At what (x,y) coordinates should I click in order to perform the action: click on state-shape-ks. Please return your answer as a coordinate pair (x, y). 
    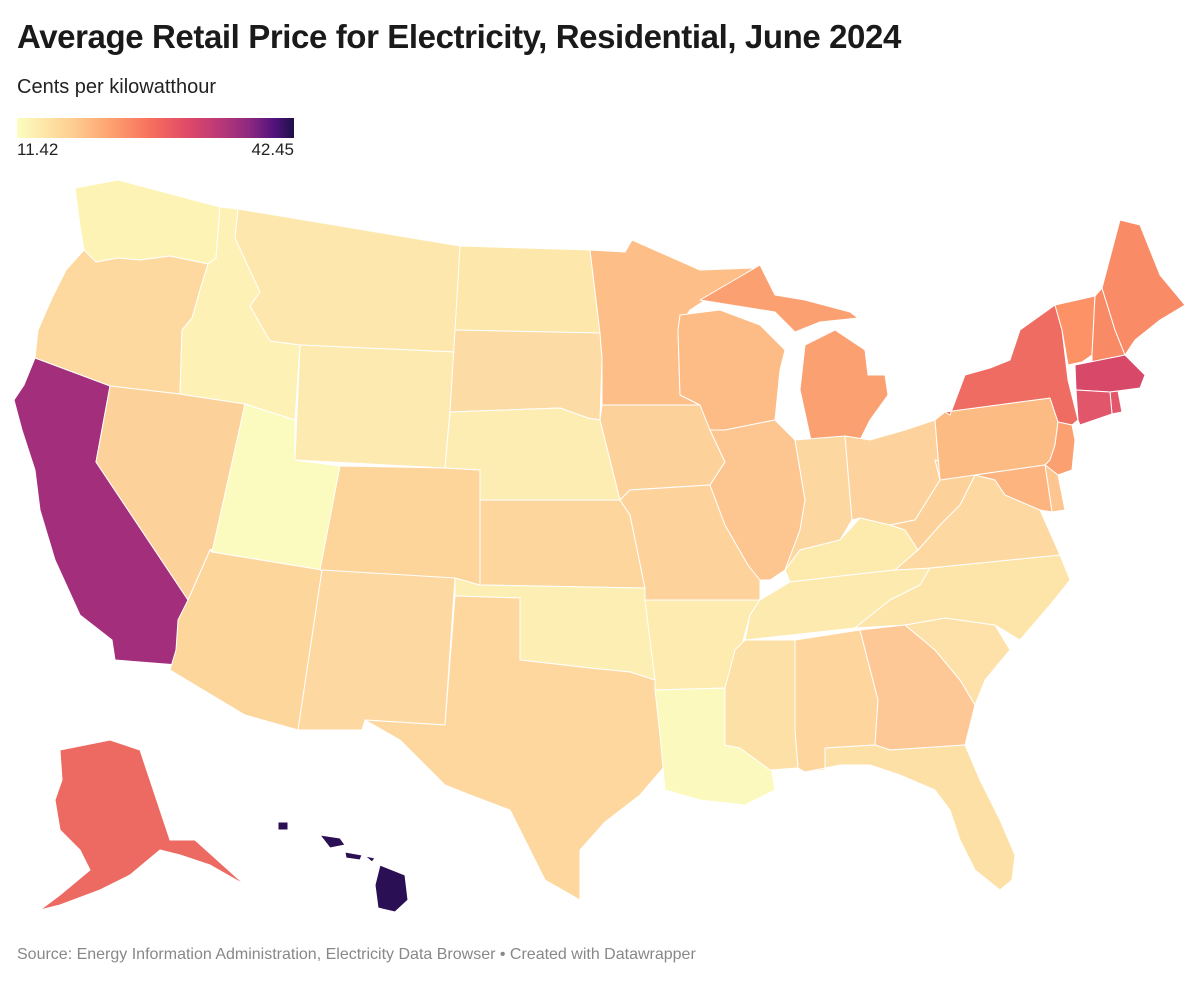
    Looking at the image, I should click on (562, 544).